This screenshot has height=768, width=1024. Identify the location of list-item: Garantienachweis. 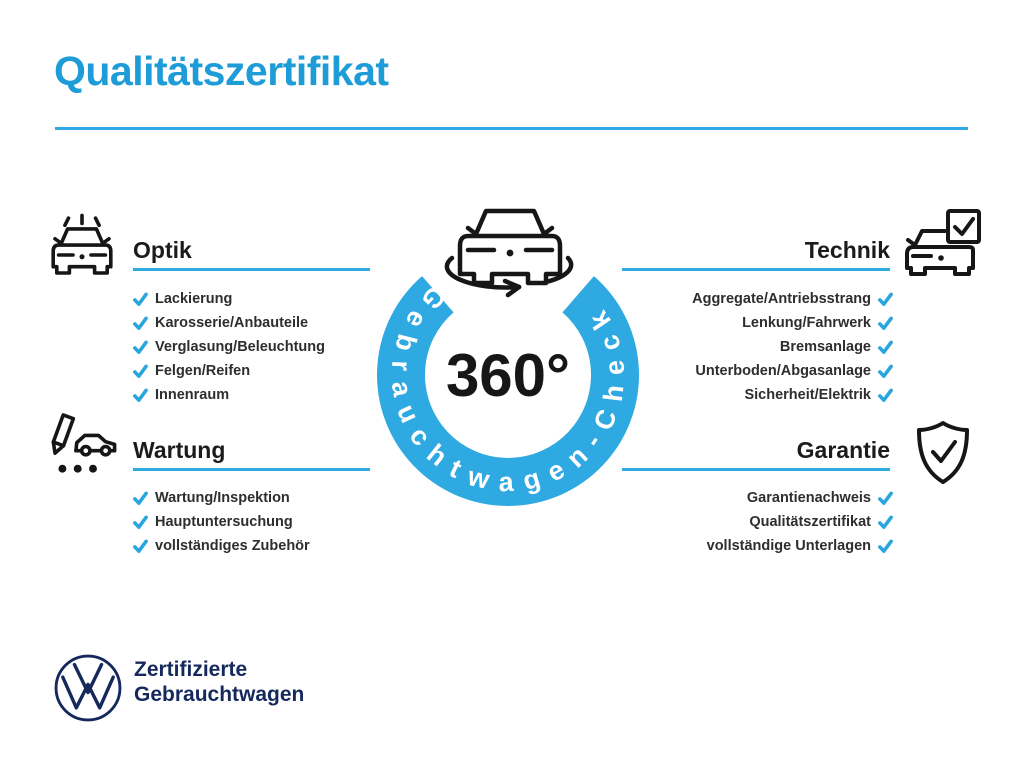
(696, 498).